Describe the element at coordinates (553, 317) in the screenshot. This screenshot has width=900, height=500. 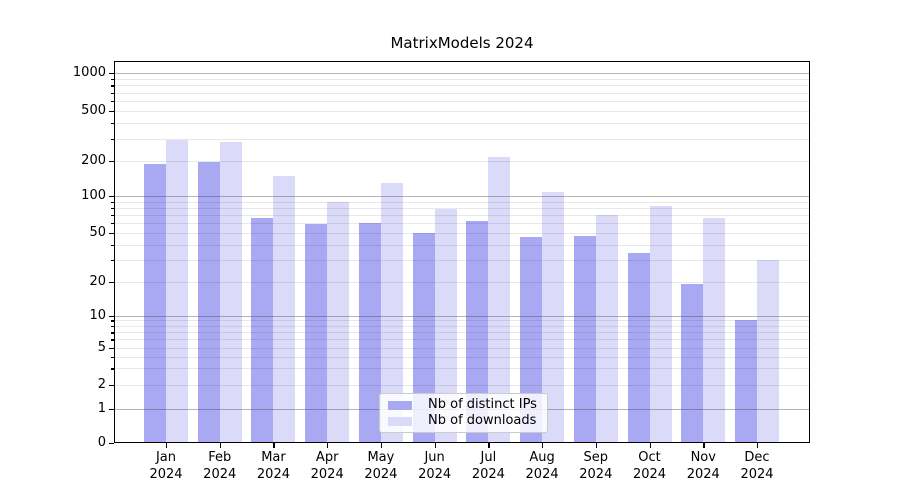
I see `bar-aug-downloads` at that location.